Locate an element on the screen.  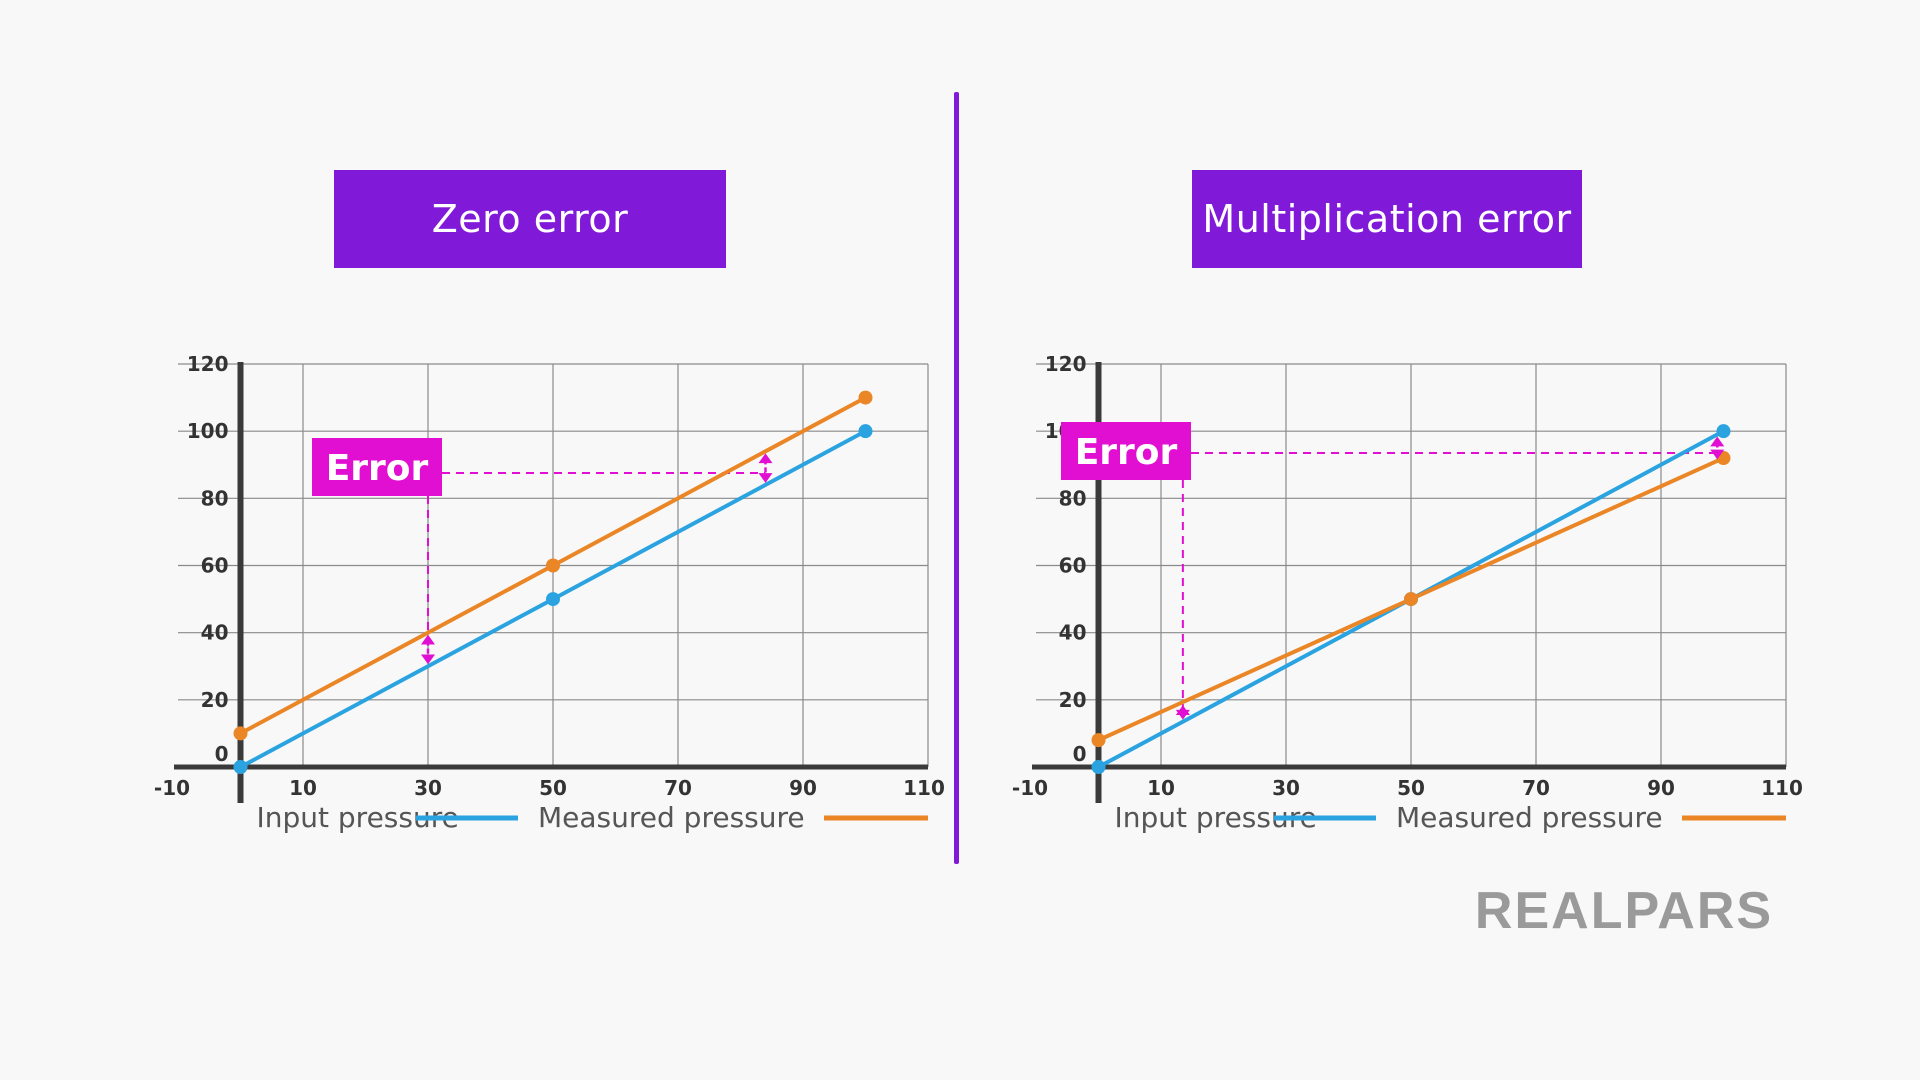
chart-title-zero-error: Zero error is located at coordinates (530, 219).